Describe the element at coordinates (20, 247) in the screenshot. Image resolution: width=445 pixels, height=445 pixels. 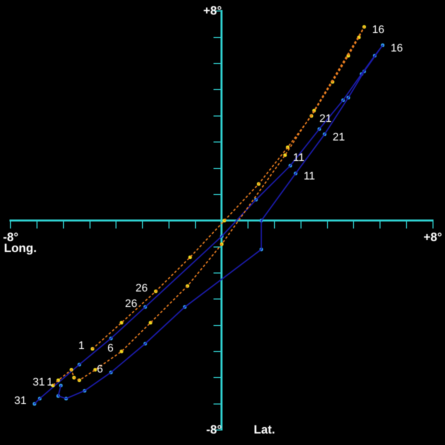
I see `x-axis-title: Long.` at that location.